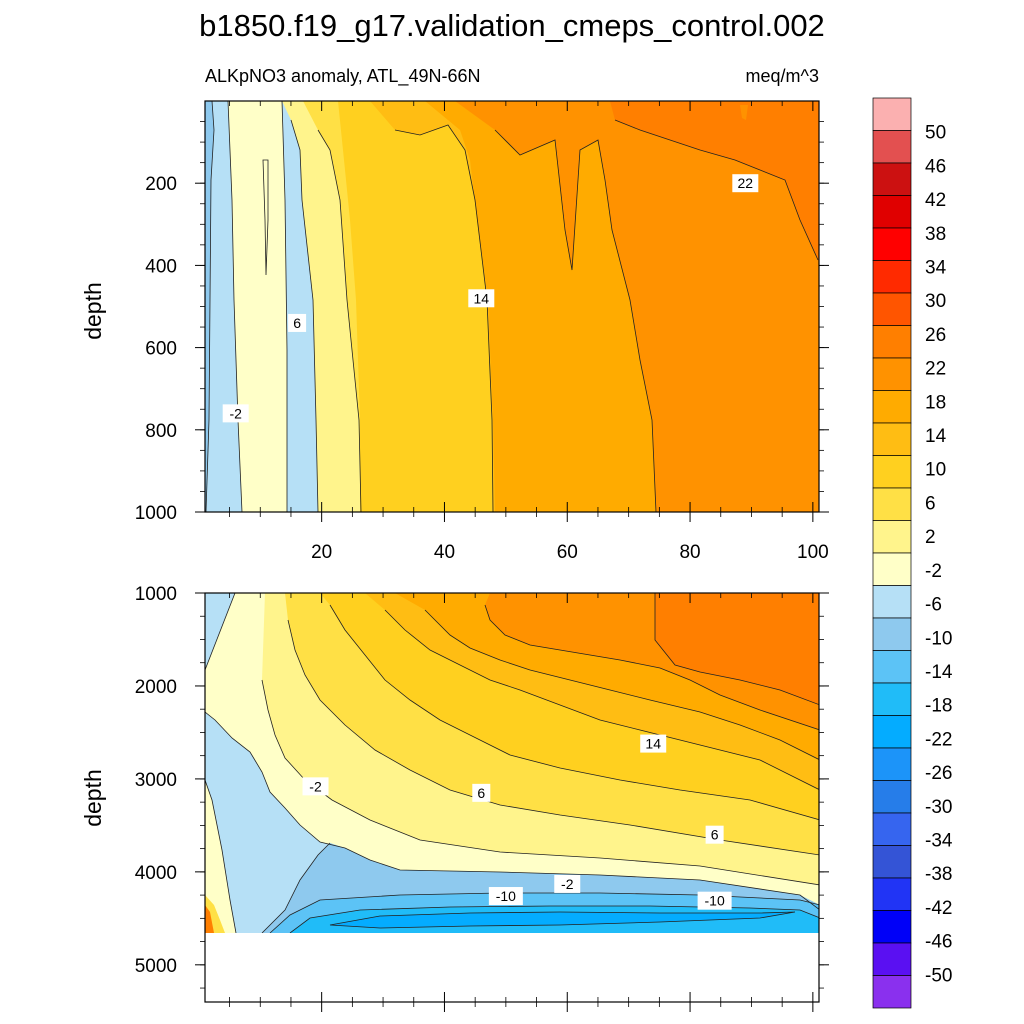  What do you see at coordinates (156, 594) in the screenshot?
I see `lower-y-tick-label: 1000` at bounding box center [156, 594].